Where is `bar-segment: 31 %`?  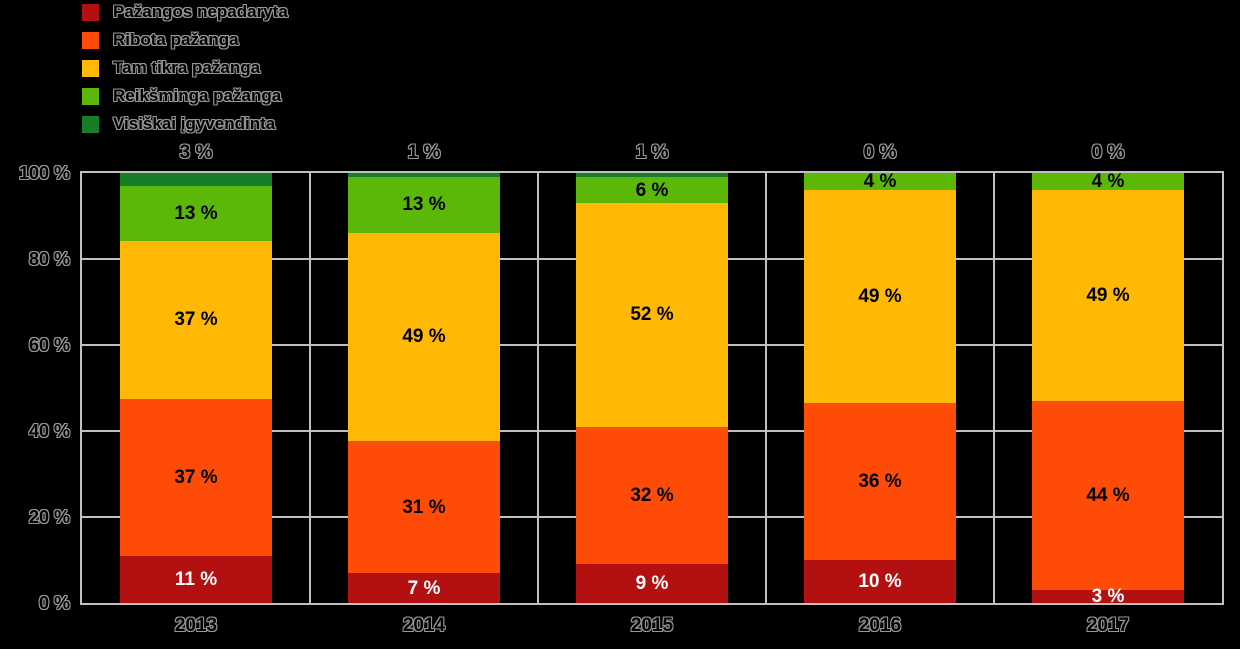 bar-segment: 31 % is located at coordinates (424, 507).